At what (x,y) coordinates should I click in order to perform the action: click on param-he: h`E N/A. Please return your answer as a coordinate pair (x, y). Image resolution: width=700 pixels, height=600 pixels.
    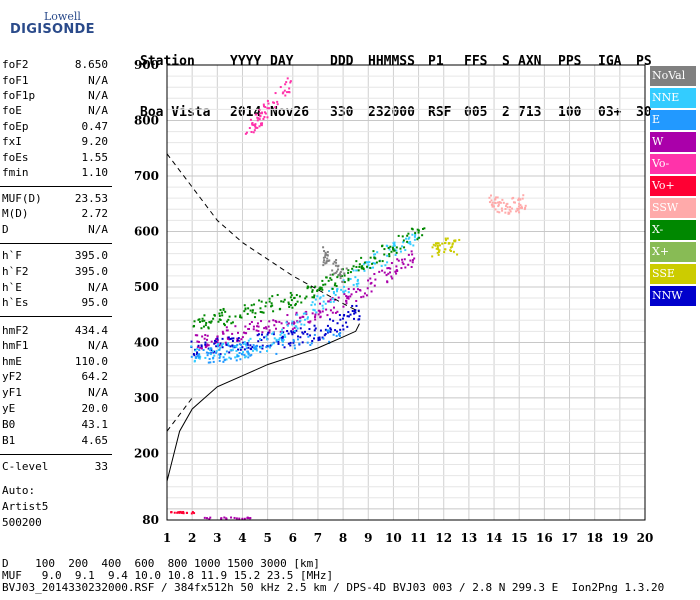
    Looking at the image, I should click on (55, 287).